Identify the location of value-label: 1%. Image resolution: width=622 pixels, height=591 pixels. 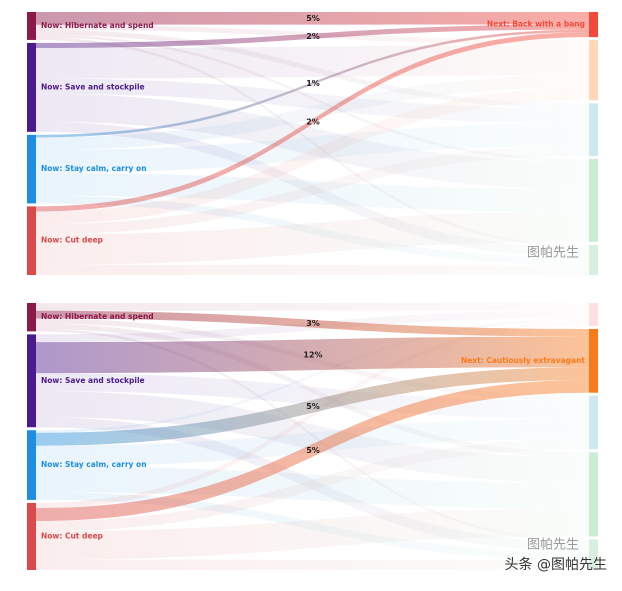
(313, 83).